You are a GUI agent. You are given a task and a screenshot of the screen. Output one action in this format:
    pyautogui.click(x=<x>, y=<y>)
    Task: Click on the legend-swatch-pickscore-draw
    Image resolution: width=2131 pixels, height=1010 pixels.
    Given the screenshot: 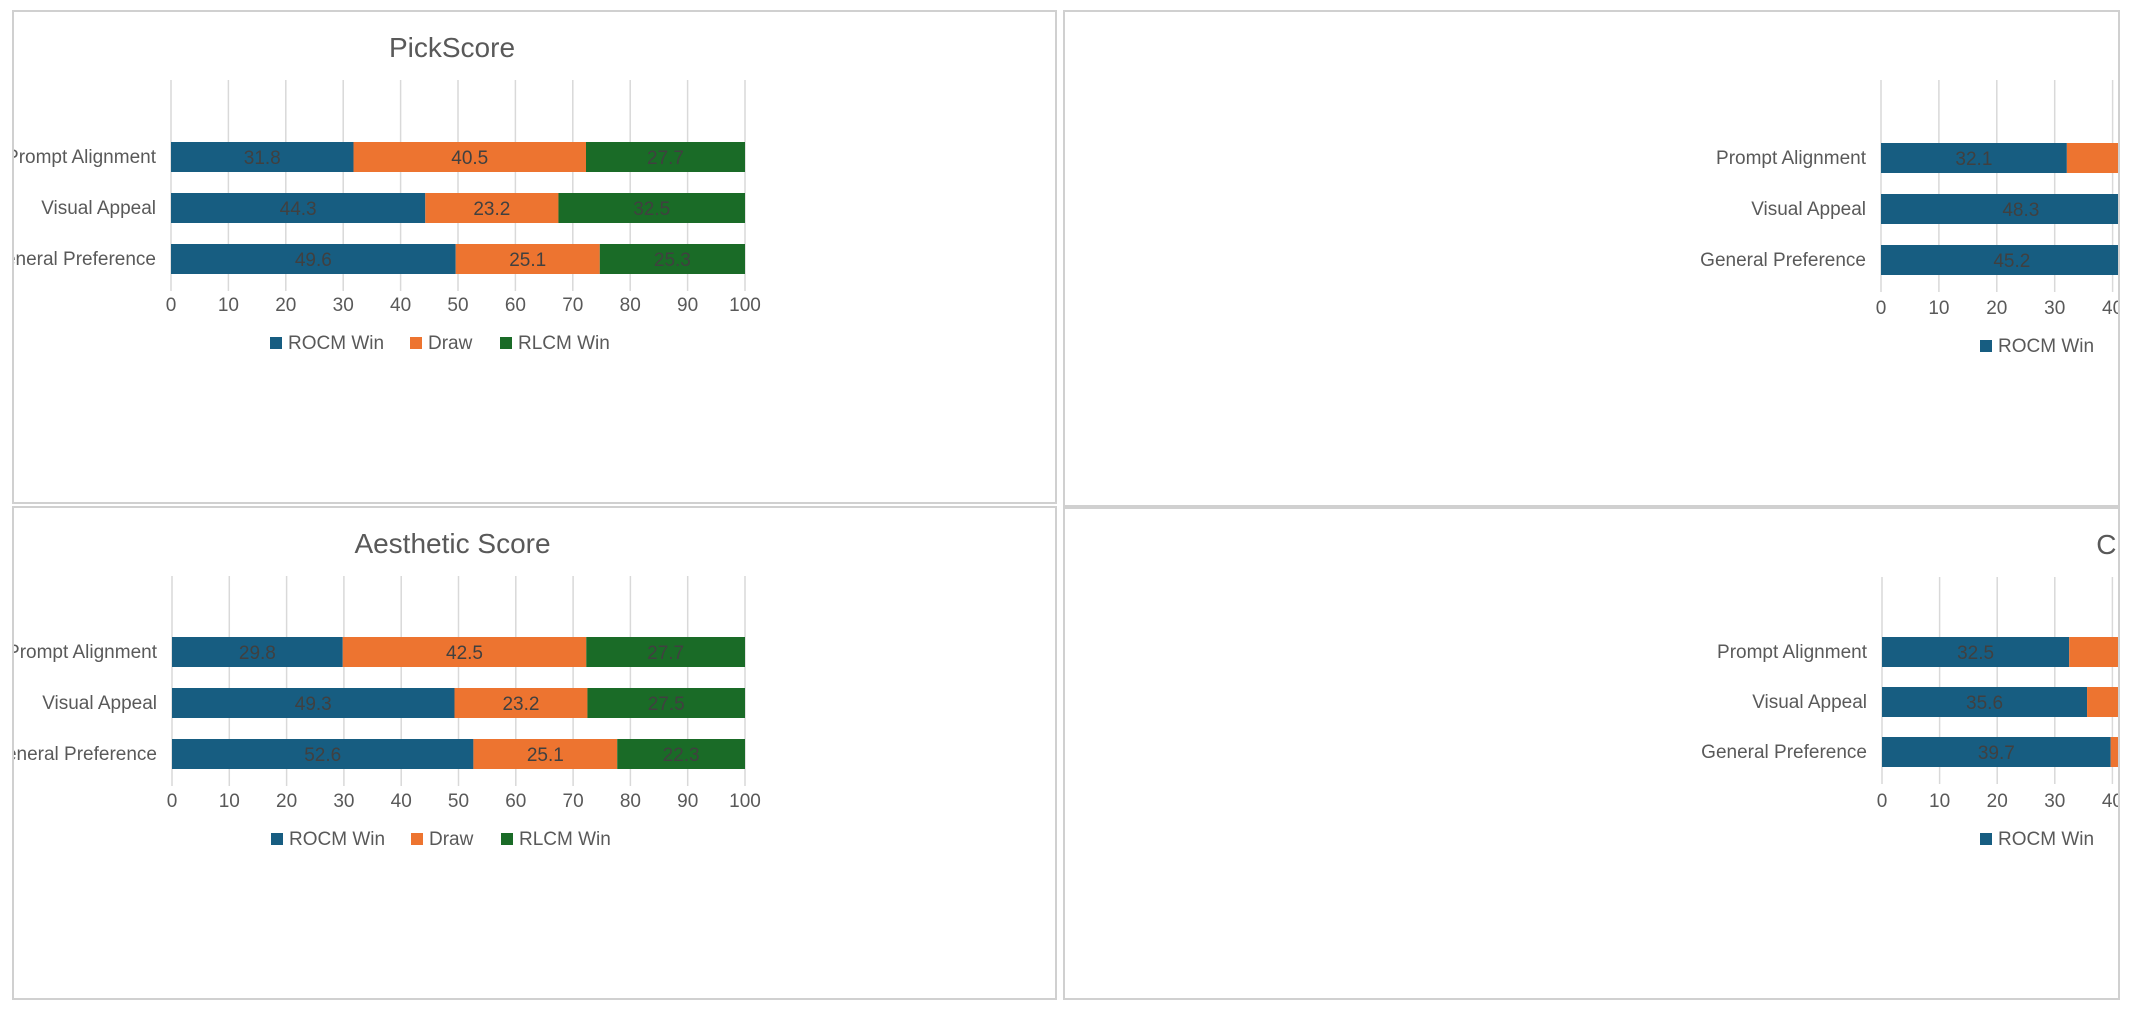 What is the action you would take?
    pyautogui.click(x=416, y=343)
    